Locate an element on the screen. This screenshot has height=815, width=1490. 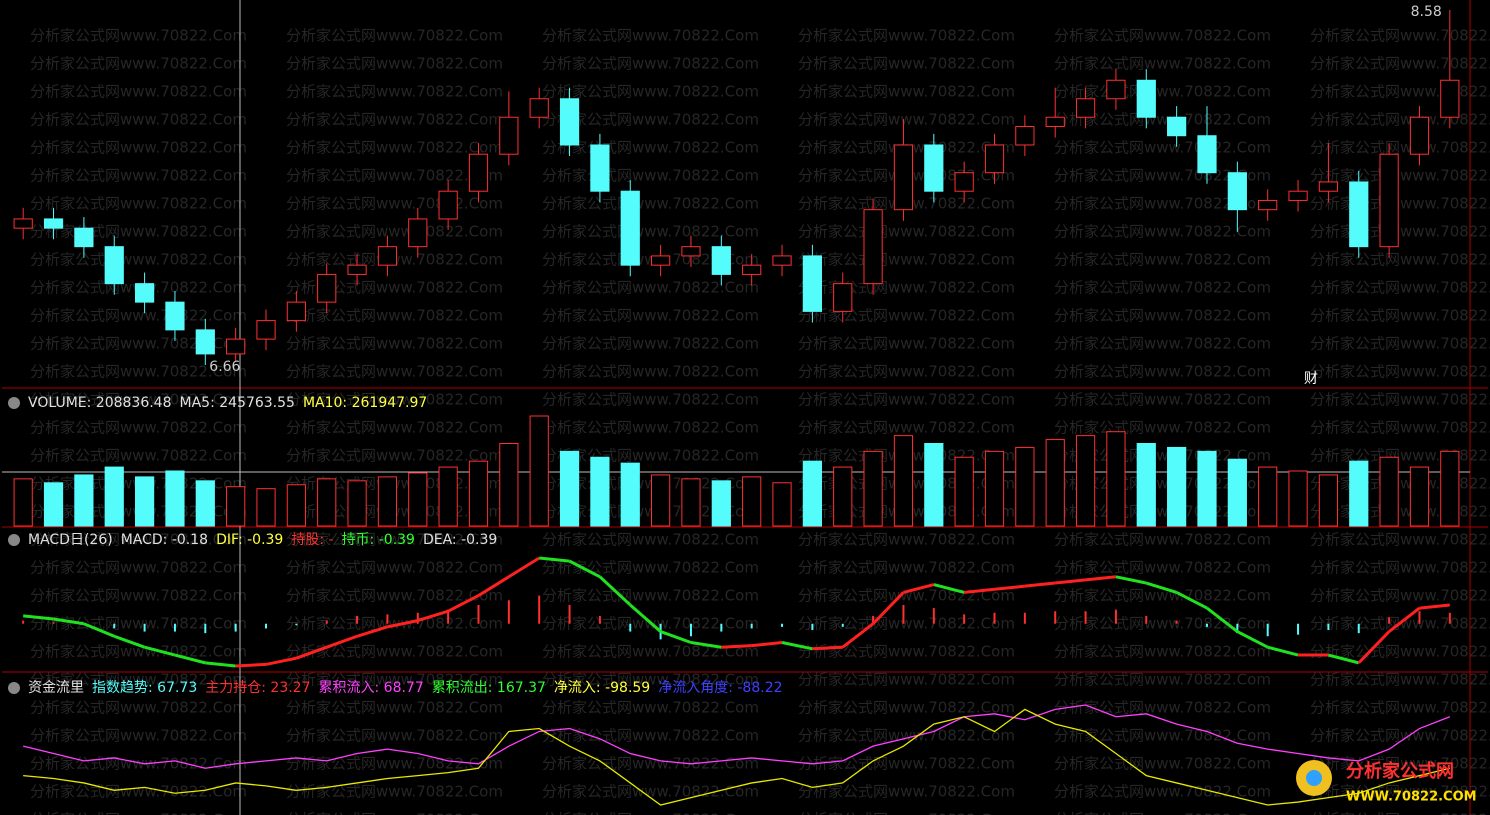
header-item: DEA: -0.39 is located at coordinates (460, 540).